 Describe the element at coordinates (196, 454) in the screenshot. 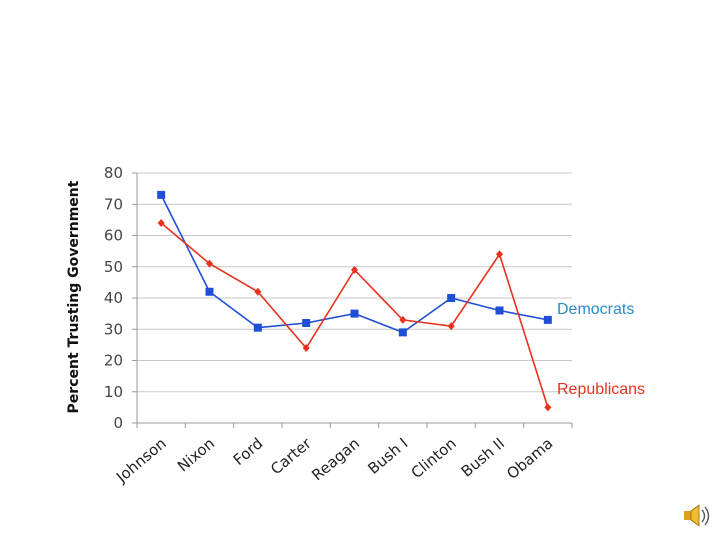

I see `x-tick-label: Nixon` at that location.